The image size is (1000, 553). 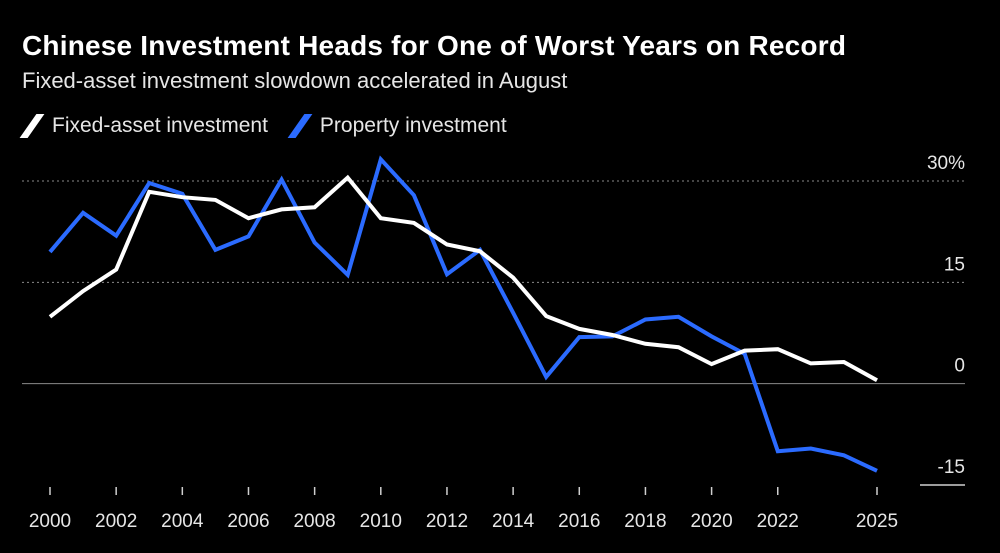 I want to click on xtick-label-2012: 2012, so click(x=447, y=521).